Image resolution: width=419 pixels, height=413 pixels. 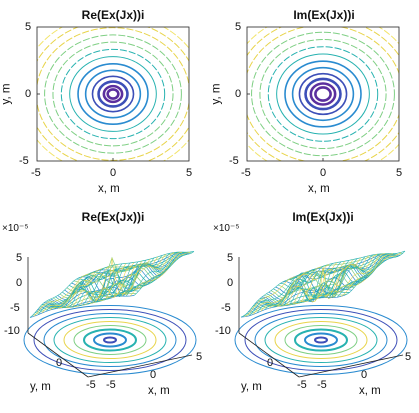 I want to click on axes-box, so click(x=113, y=94).